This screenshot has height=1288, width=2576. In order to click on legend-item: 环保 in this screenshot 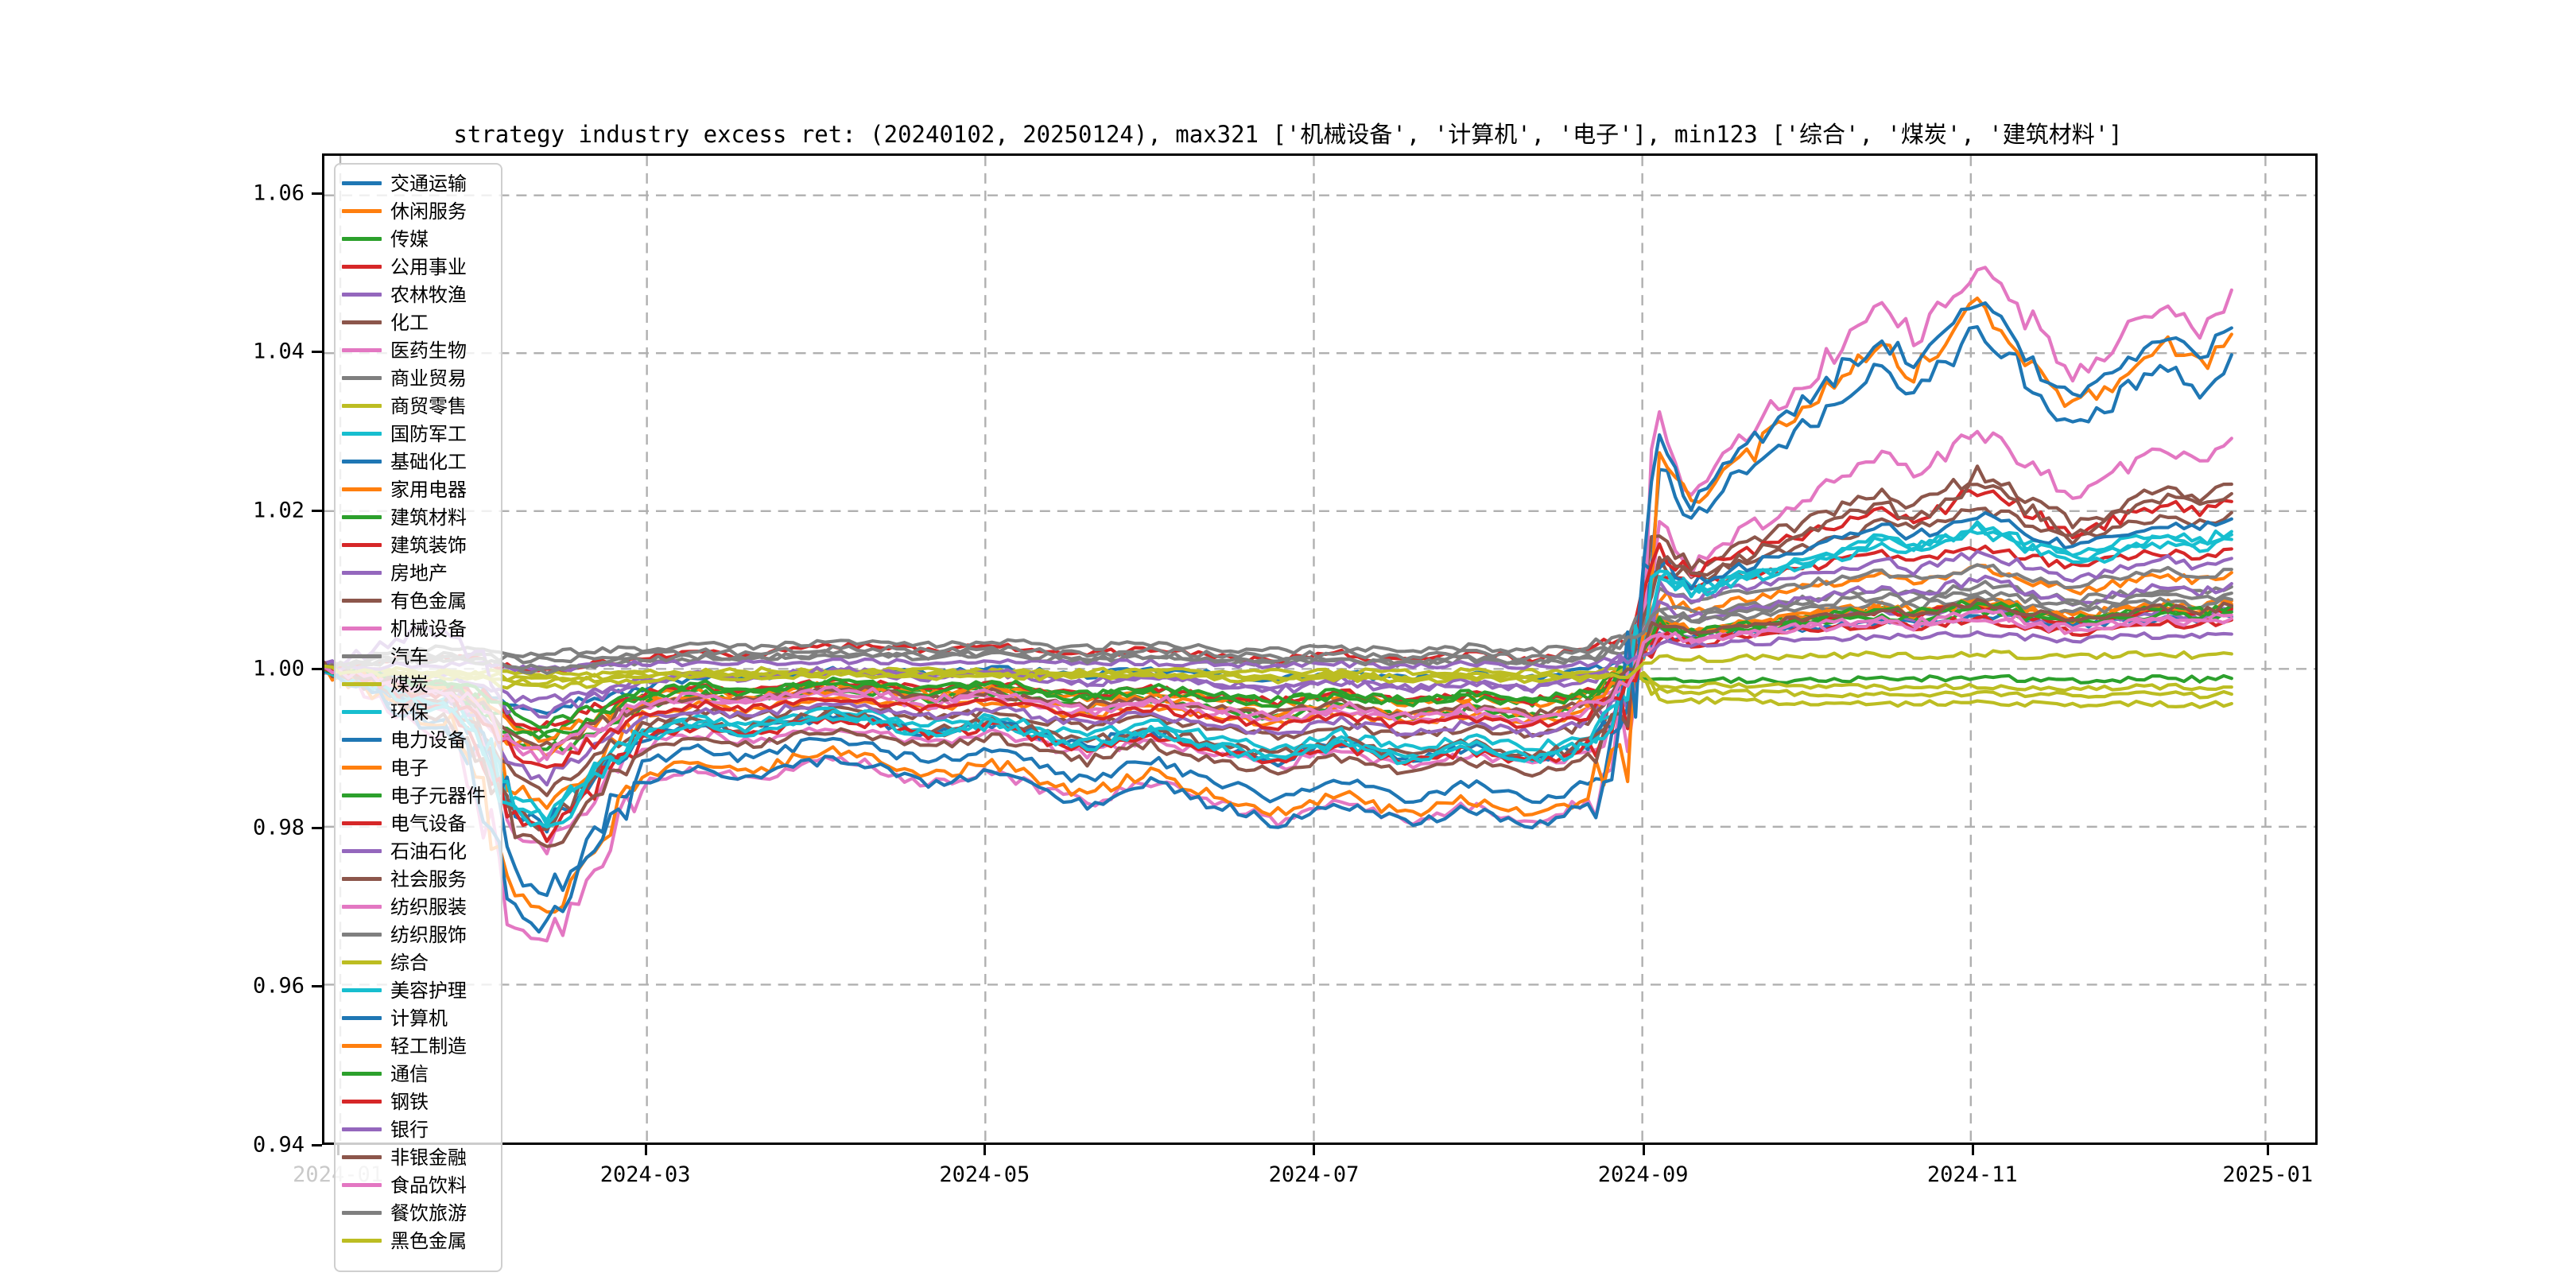, I will do `click(419, 712)`.